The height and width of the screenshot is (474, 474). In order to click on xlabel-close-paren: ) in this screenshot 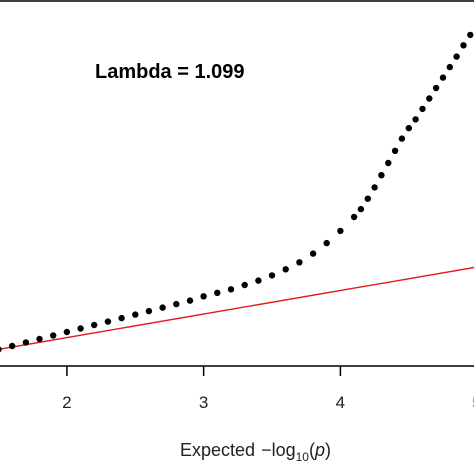, I will do `click(328, 450)`.